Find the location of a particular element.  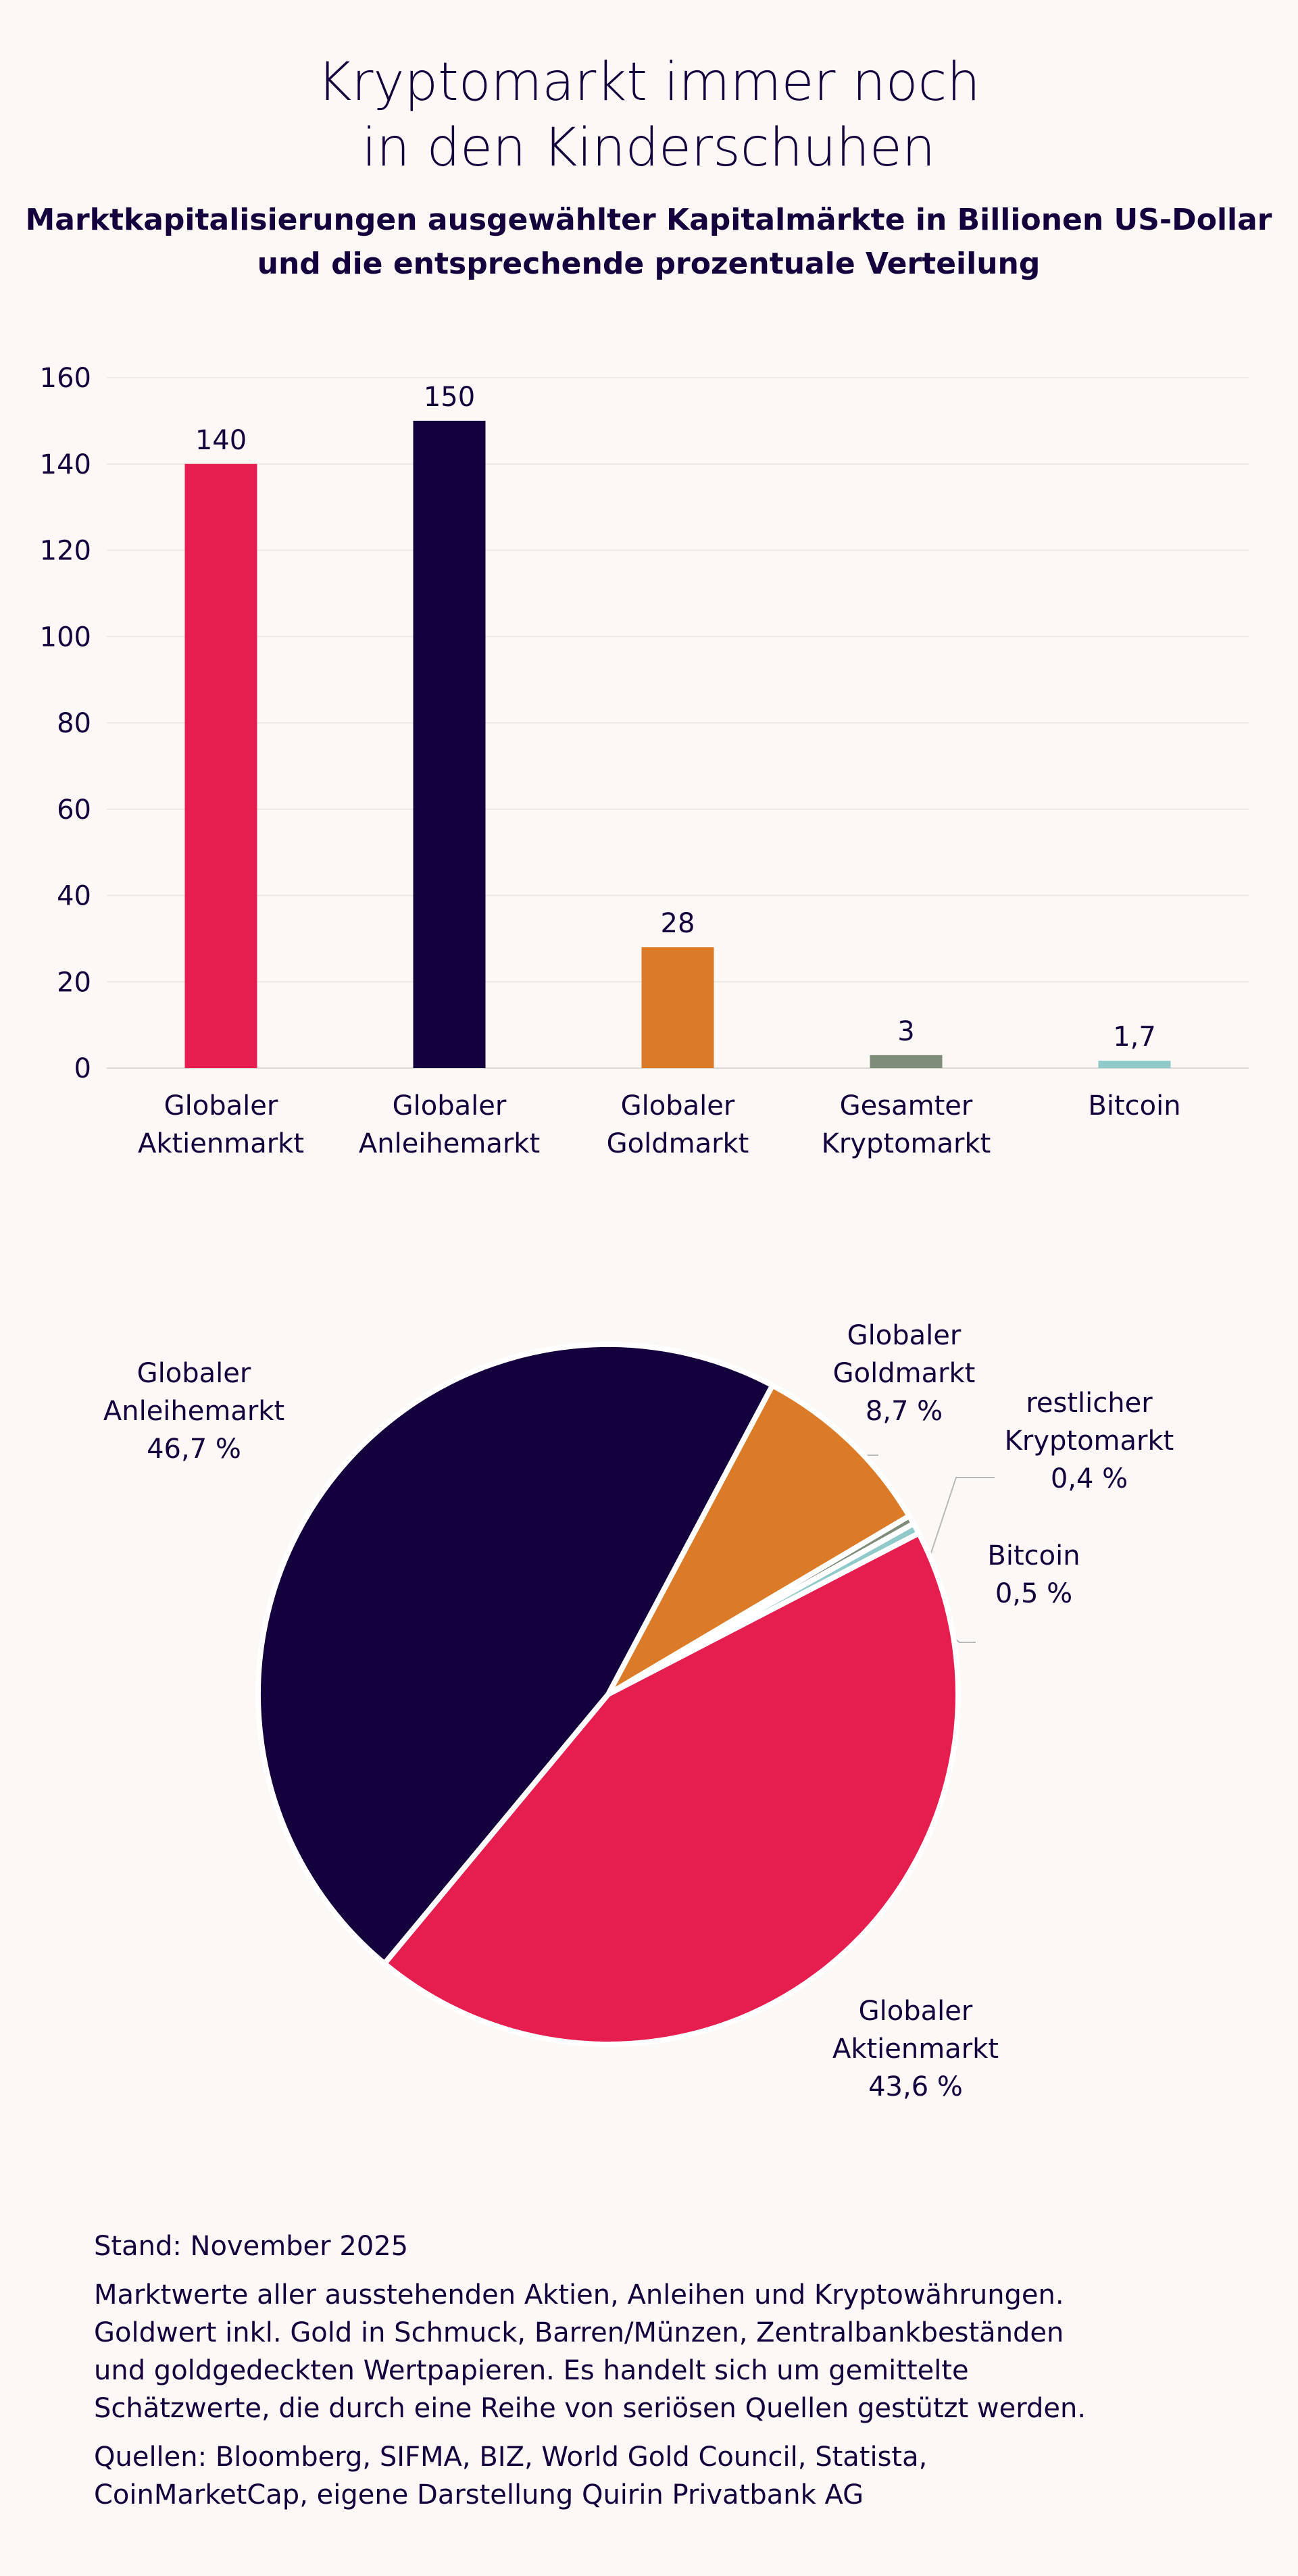

y-tick-label: 160 is located at coordinates (65, 378).